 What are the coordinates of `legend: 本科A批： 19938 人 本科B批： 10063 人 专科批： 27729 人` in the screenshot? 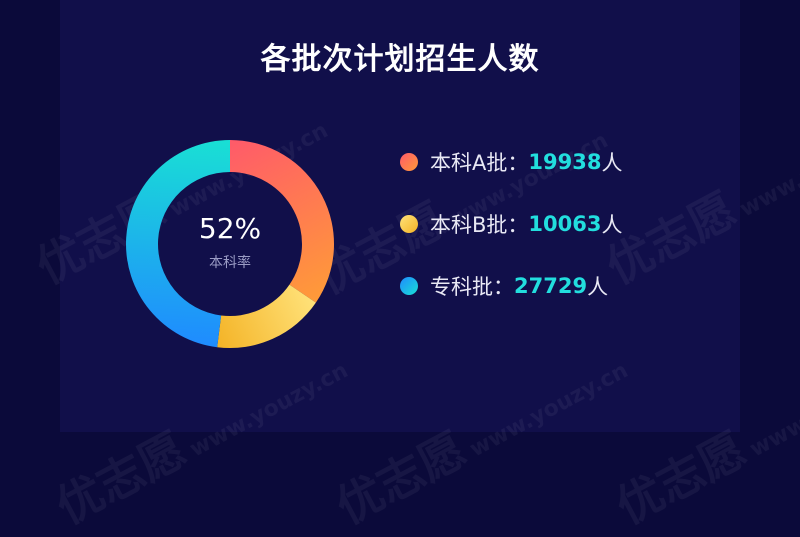 It's located at (511, 239).